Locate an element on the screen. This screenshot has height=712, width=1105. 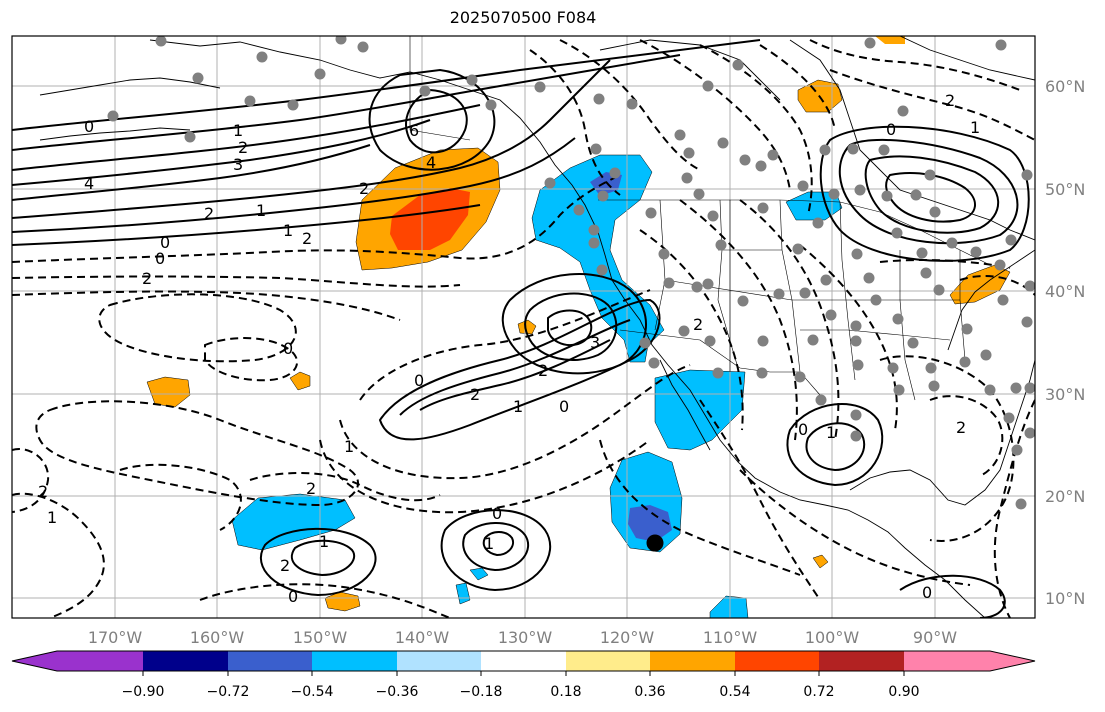
location-marker is located at coordinates (655, 543).